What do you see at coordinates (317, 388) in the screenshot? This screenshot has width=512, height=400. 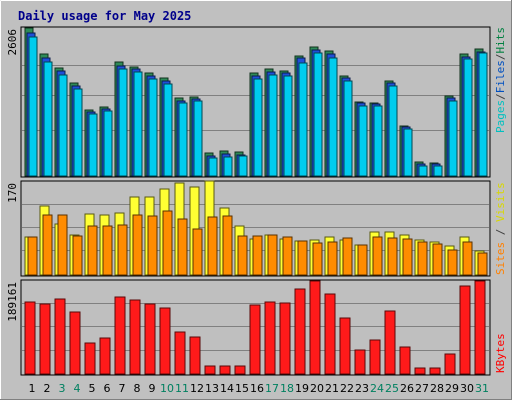 I see `day-label-20: 20` at bounding box center [317, 388].